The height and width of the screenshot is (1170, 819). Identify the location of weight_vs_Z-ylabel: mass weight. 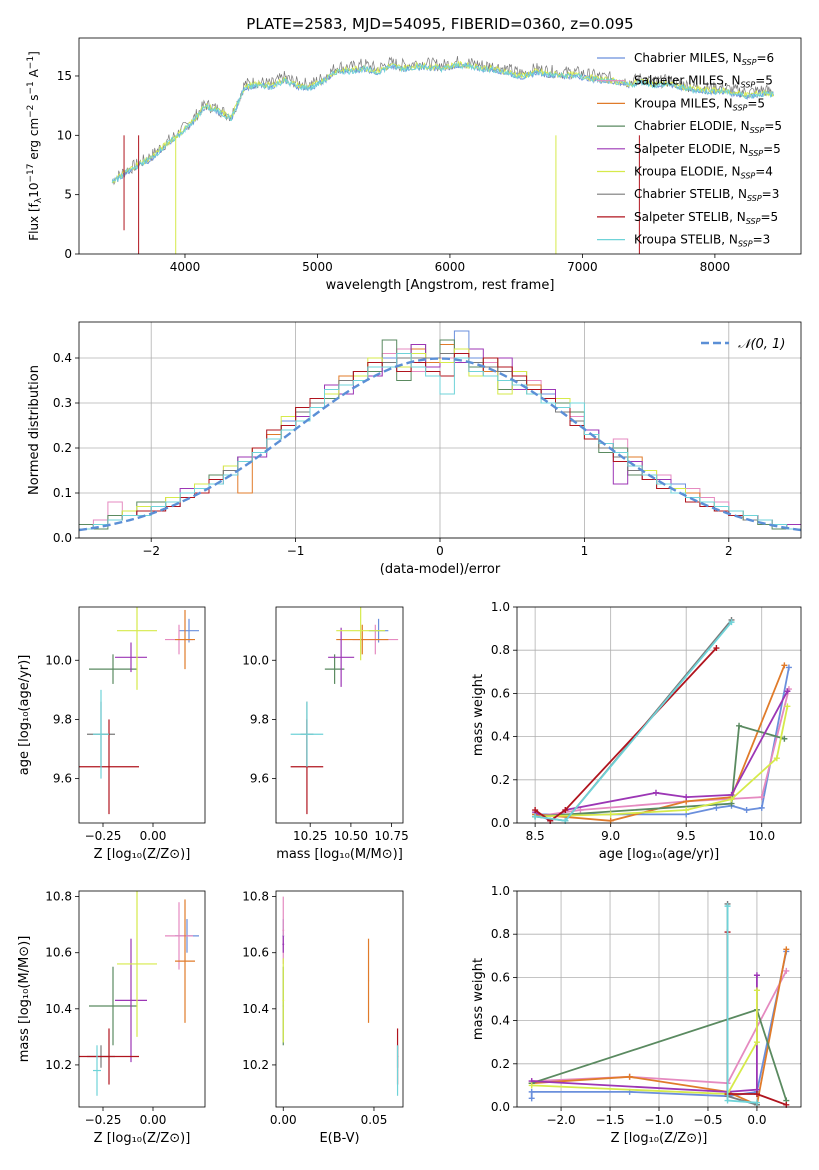
(478, 999).